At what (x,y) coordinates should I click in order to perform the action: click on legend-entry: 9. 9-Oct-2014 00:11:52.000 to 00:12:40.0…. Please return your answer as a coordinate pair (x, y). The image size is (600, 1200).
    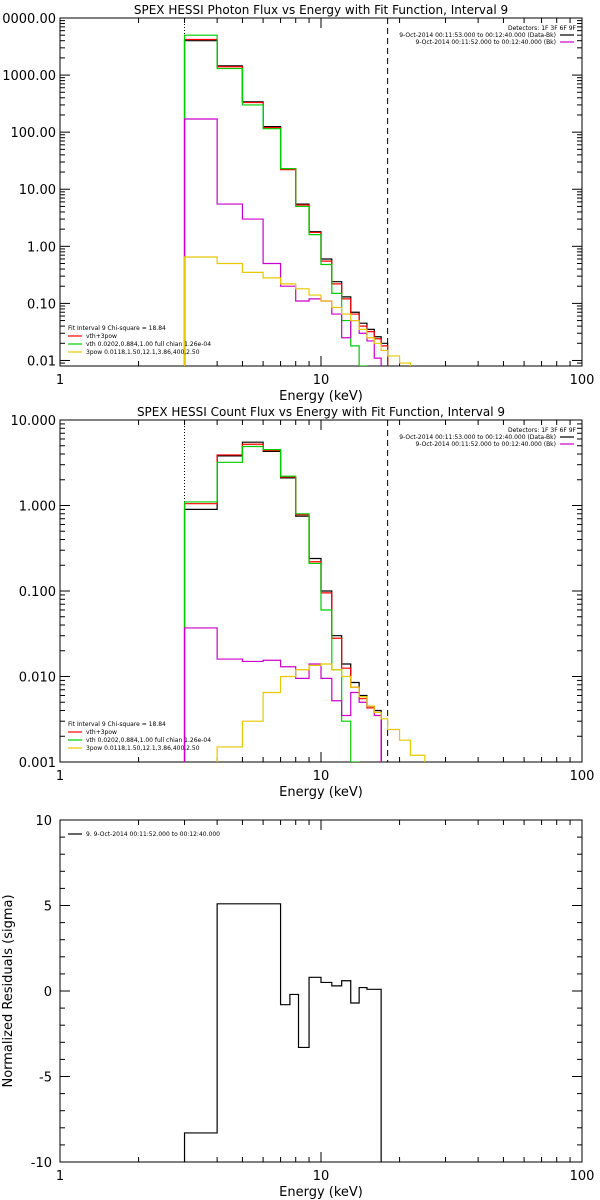
    Looking at the image, I should click on (153, 834).